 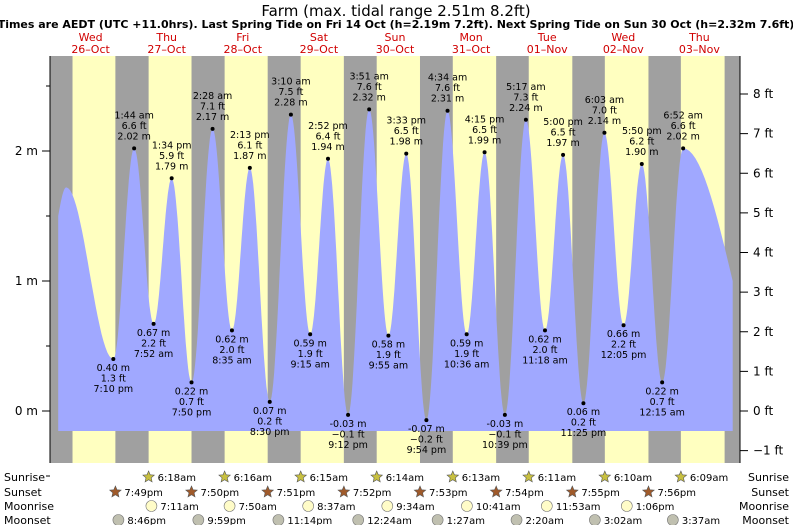 I want to click on tide-feet: 7.5 ft, so click(x=290, y=92).